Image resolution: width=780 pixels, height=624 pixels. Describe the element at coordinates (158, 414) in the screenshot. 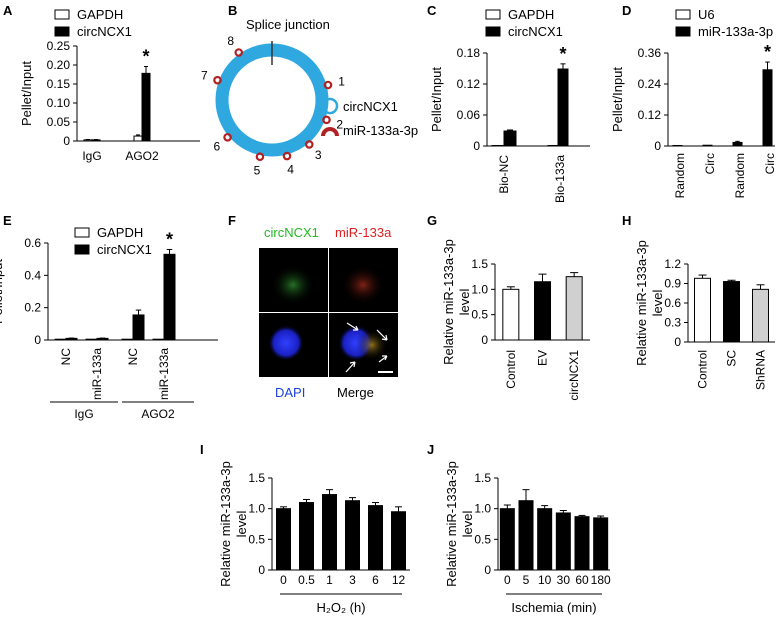

I see `group-label: AGO2` at that location.